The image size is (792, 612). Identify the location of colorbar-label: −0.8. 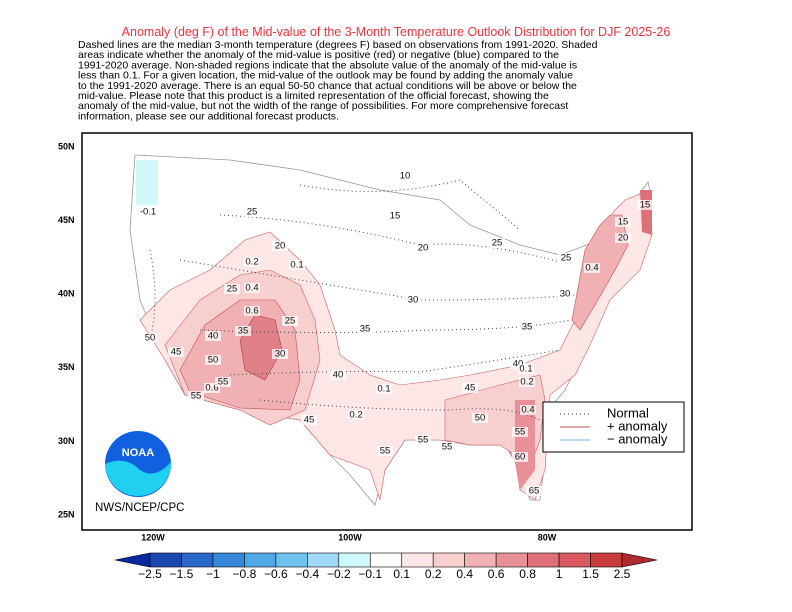
(245, 574).